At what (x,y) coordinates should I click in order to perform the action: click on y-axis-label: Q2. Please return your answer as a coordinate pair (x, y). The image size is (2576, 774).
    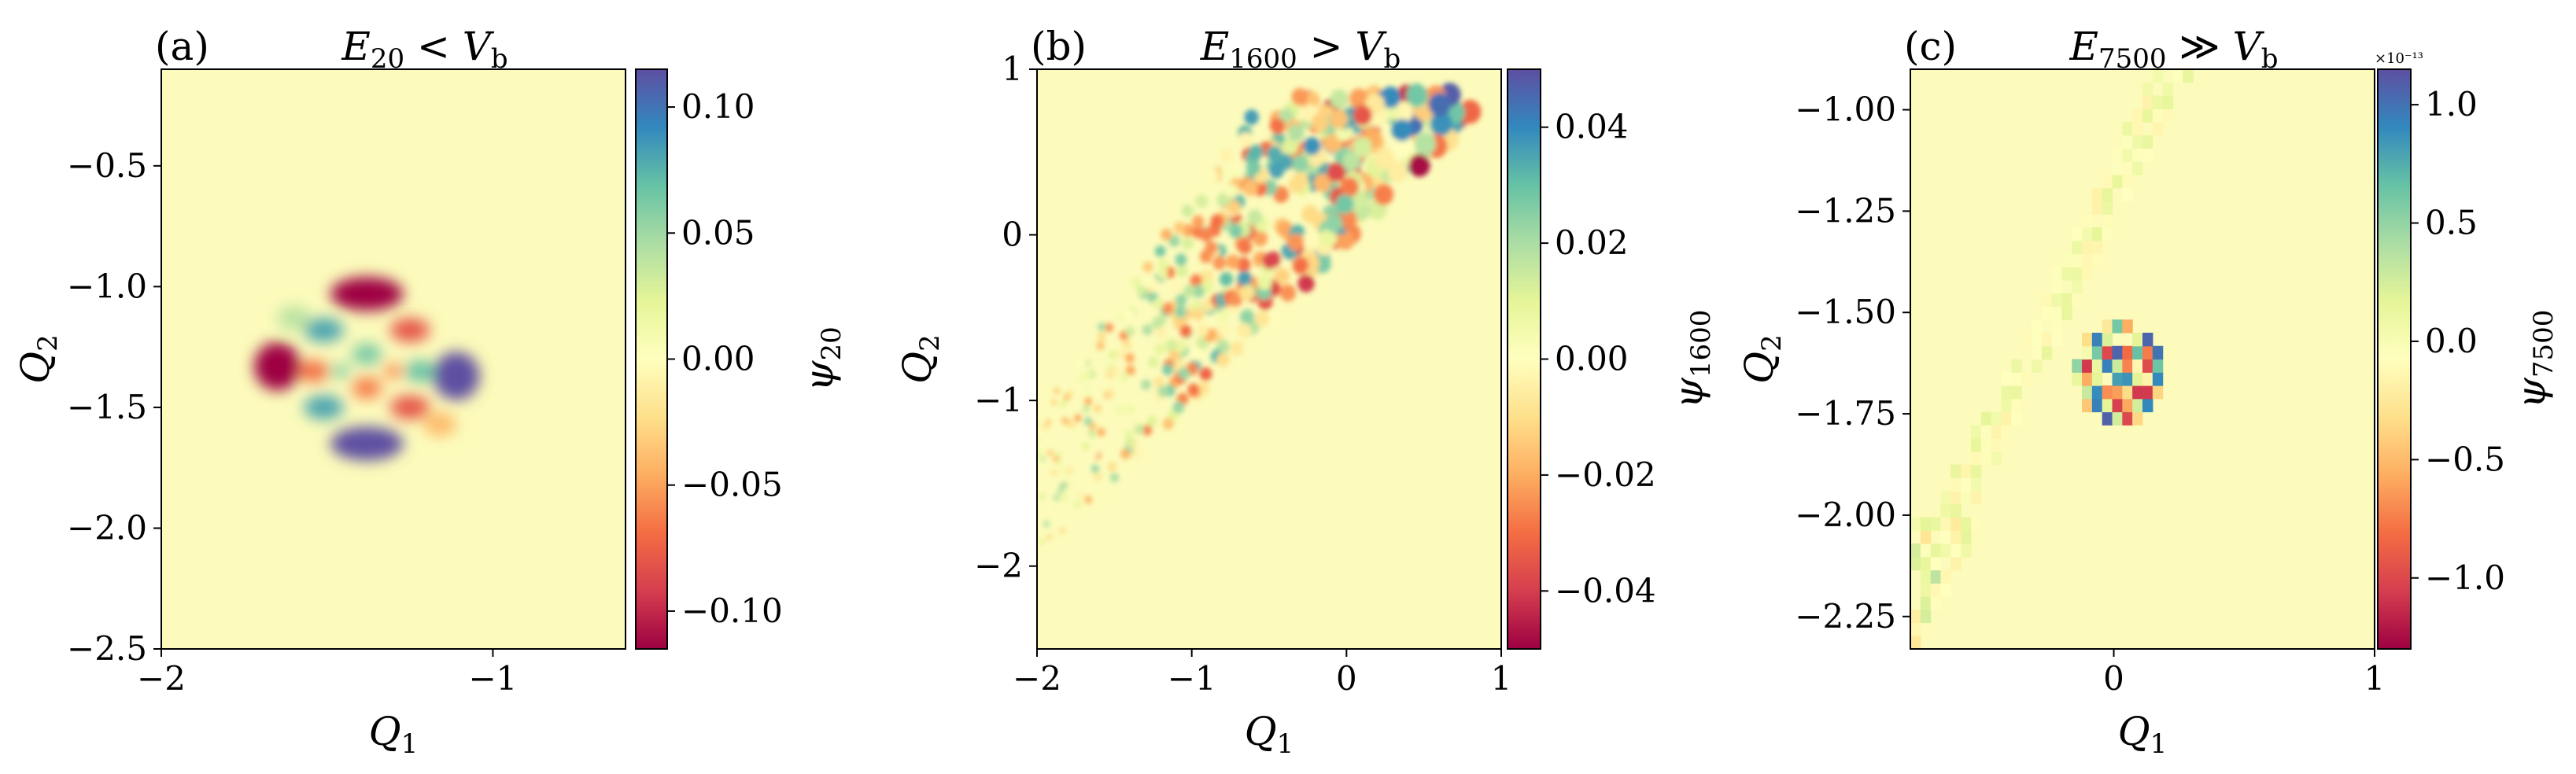
    Looking at the image, I should click on (1762, 359).